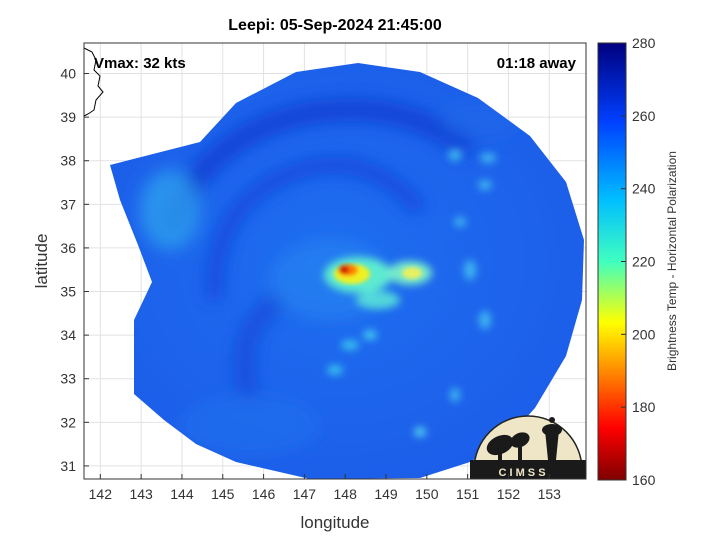 Image resolution: width=720 pixels, height=540 pixels. What do you see at coordinates (68, 335) in the screenshot?
I see `y-tick-label: 34` at bounding box center [68, 335].